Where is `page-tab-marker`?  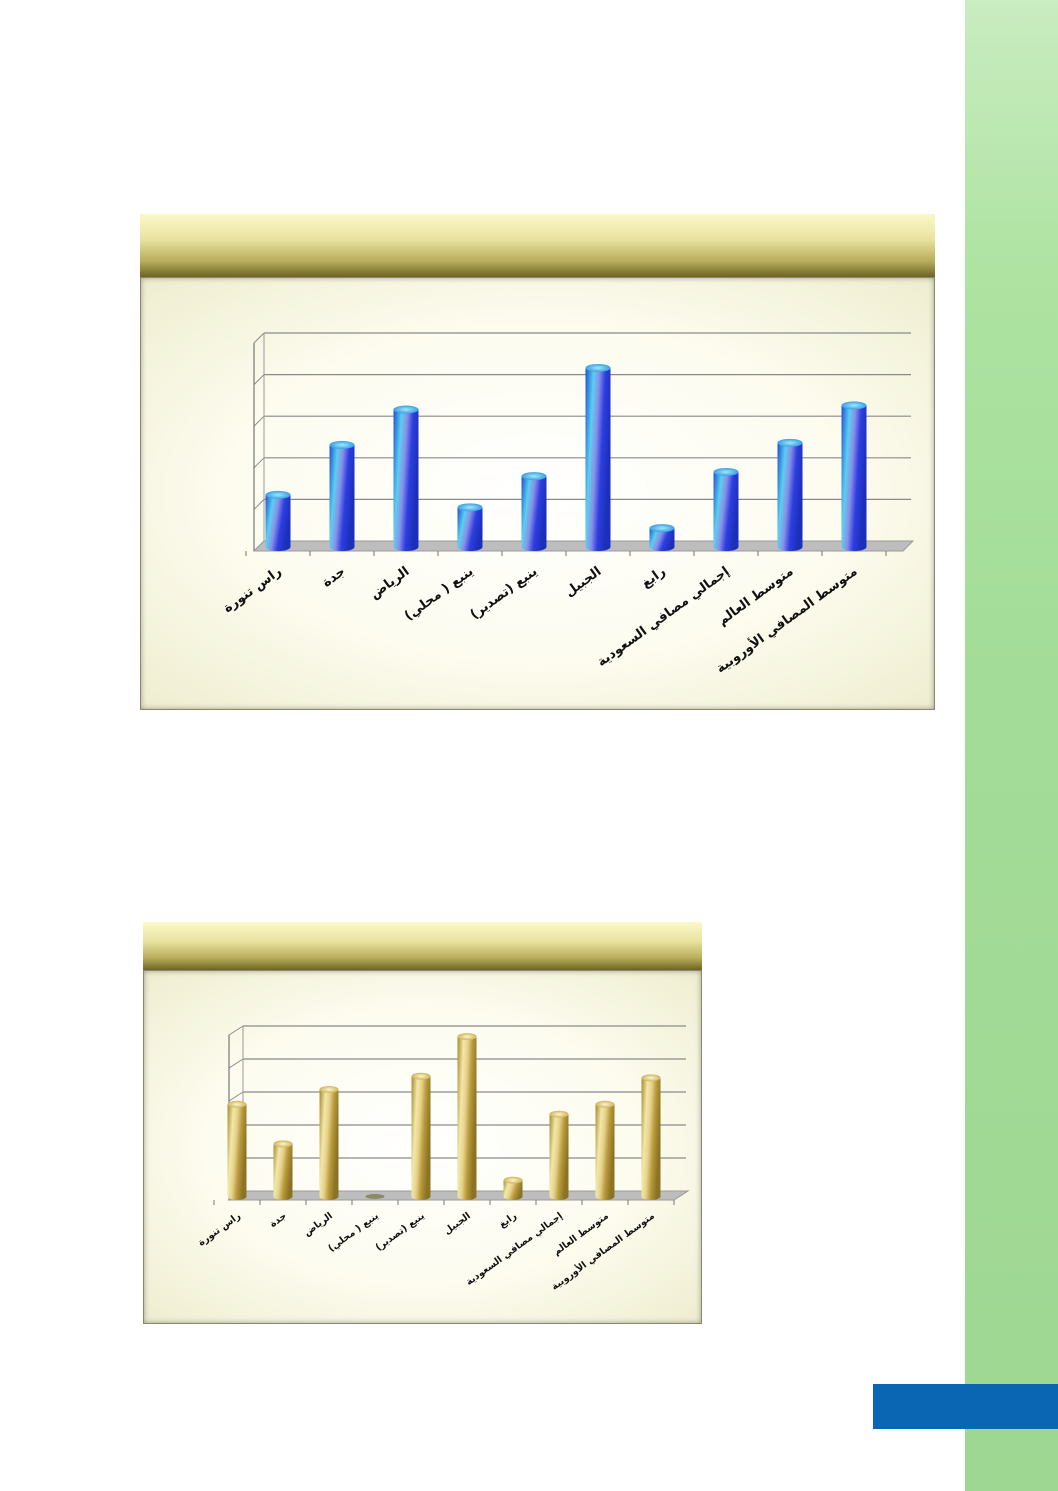
page-tab-marker is located at coordinates (965, 1406).